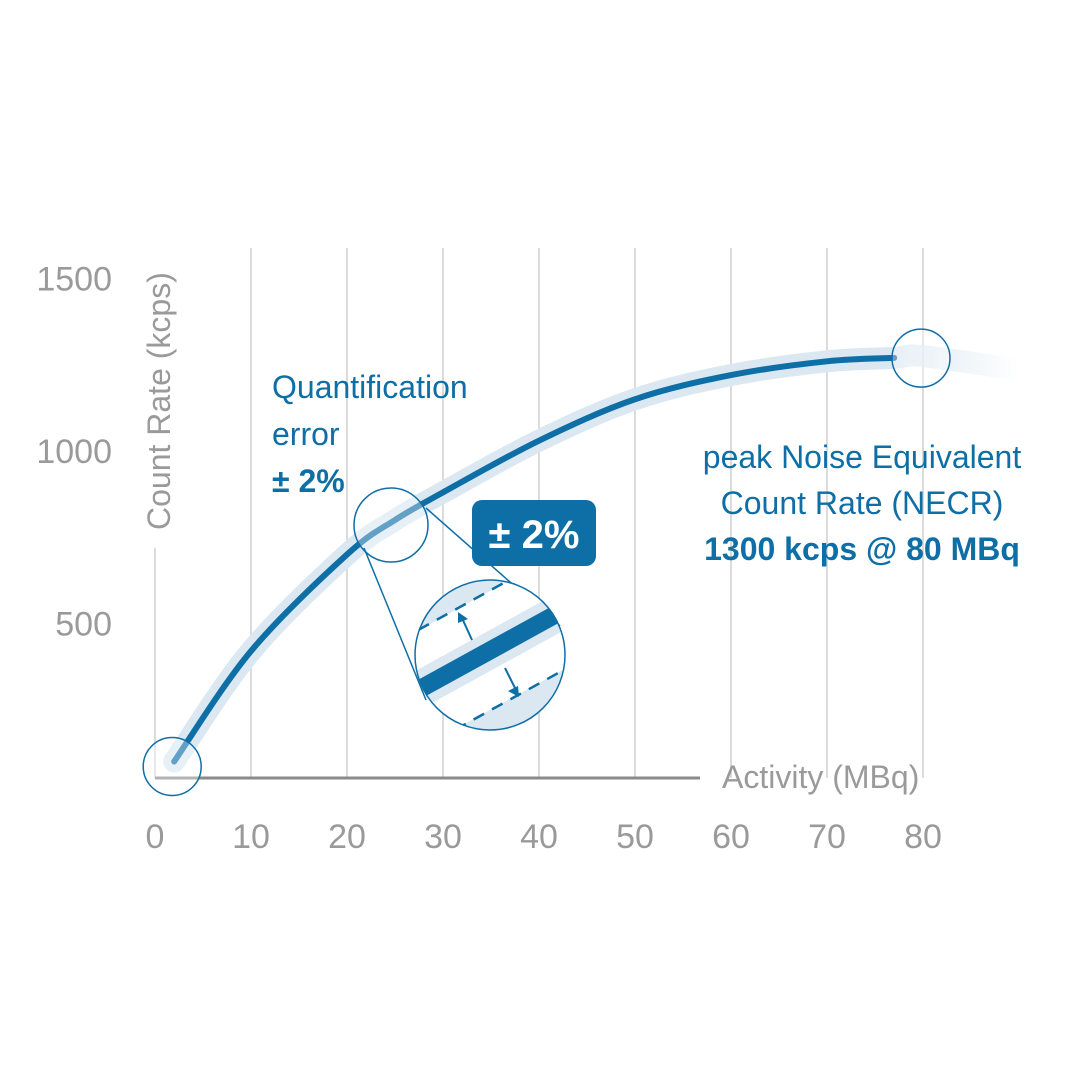 The width and height of the screenshot is (1080, 1080). What do you see at coordinates (827, 837) in the screenshot?
I see `x-tick-70: 70` at bounding box center [827, 837].